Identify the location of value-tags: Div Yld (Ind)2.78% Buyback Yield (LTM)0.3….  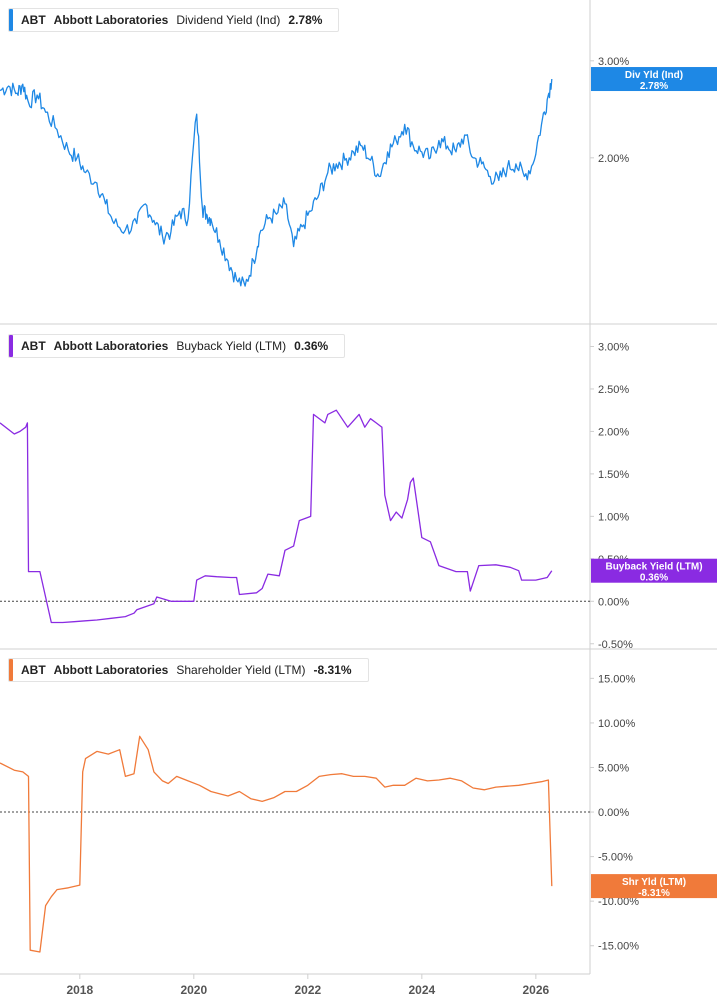
(654, 483).